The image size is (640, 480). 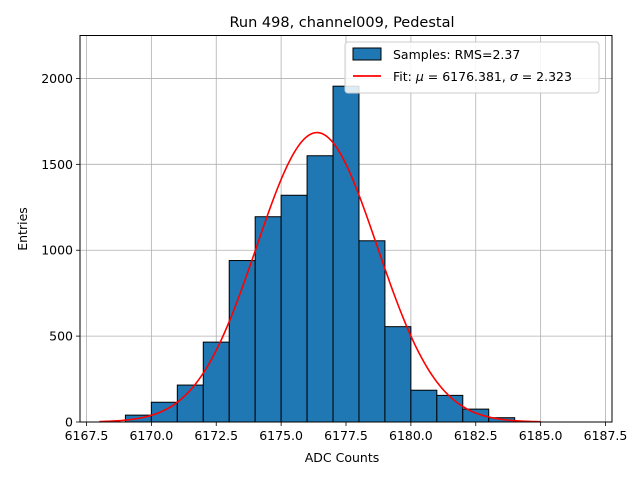 I want to click on y-tick-label: 1500, so click(x=57, y=164).